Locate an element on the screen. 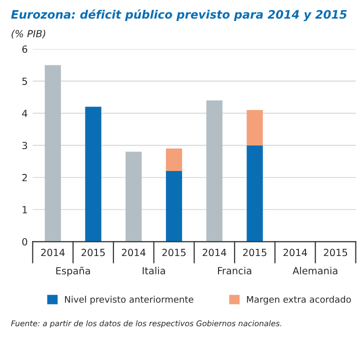  chart-subtitle: (% PIB) is located at coordinates (29, 34).